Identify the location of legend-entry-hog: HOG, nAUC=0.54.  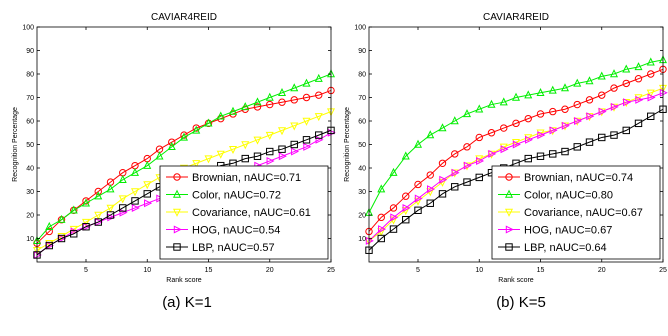
(223, 231).